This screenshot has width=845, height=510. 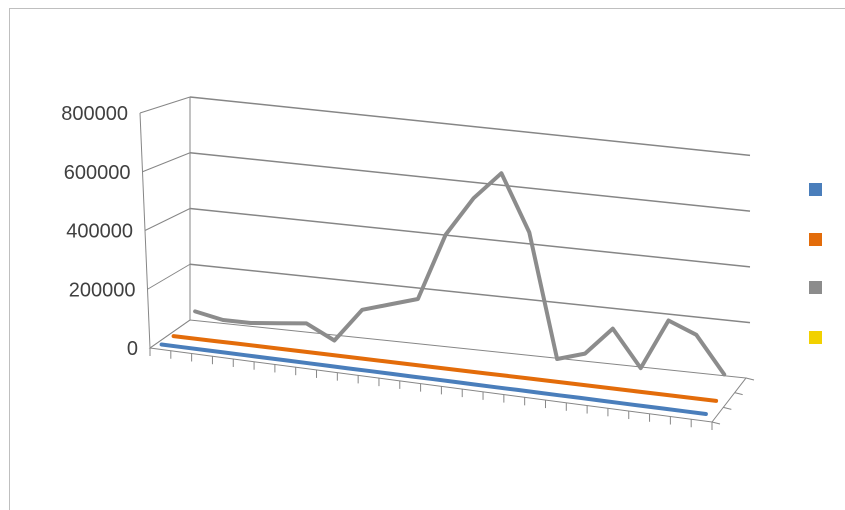 I want to click on y-tick-label: 800000, so click(x=94, y=114).